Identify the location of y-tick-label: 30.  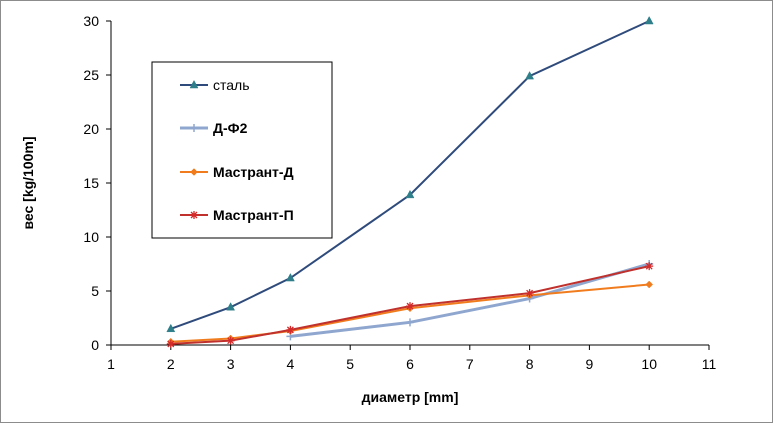
(91, 21).